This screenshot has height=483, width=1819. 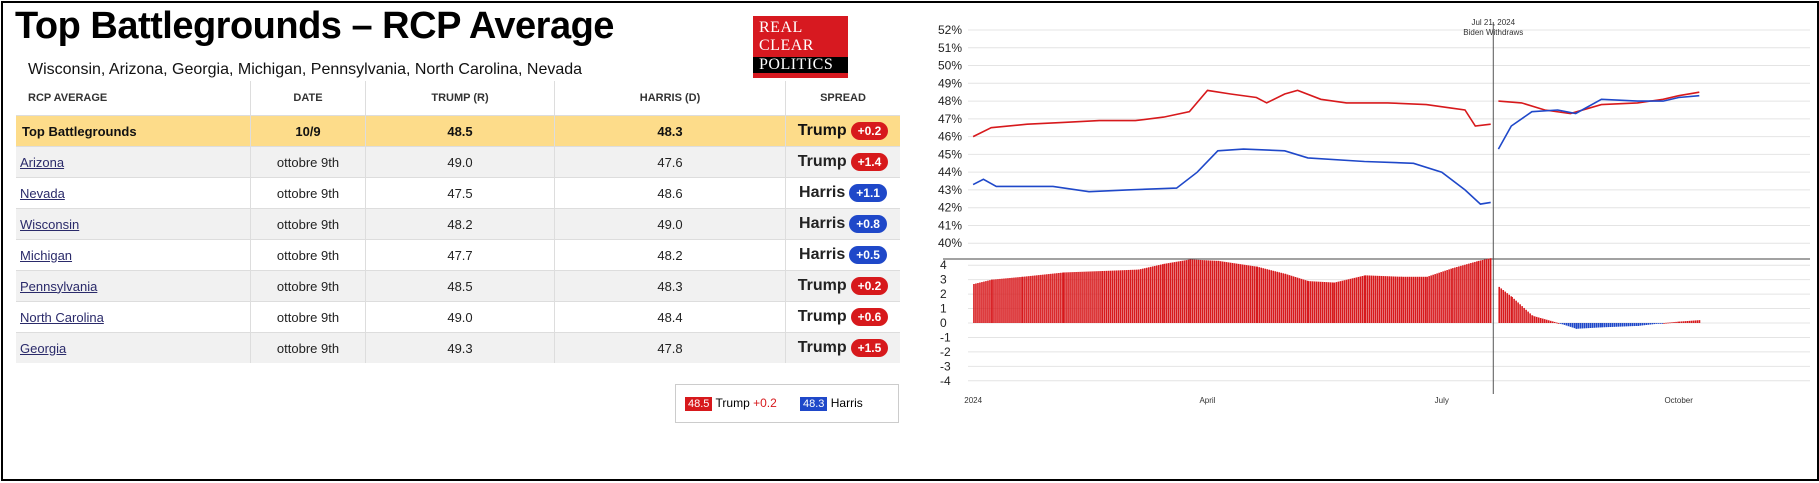 I want to click on spread-cell: Trump +1.4, so click(x=842, y=162).